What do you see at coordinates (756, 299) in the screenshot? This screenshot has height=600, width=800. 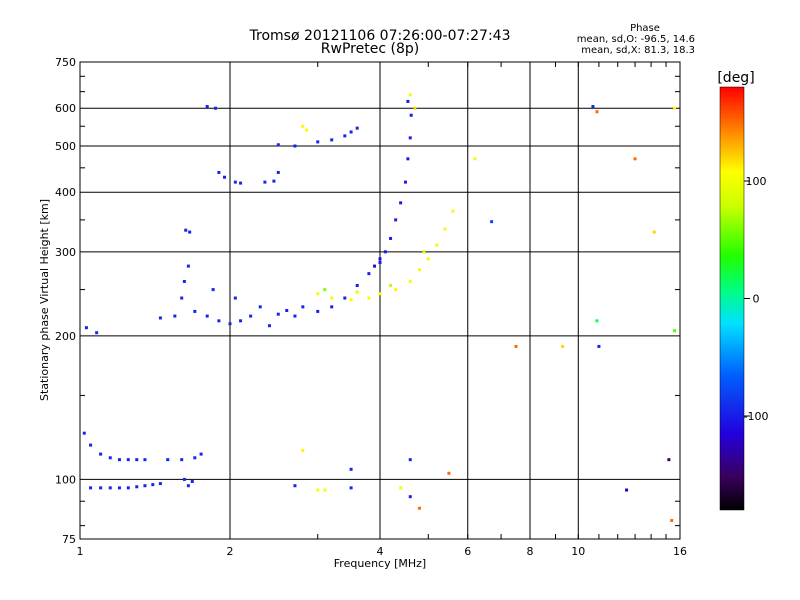 I see `colorbar-ticks: 100 0 -100` at bounding box center [756, 299].